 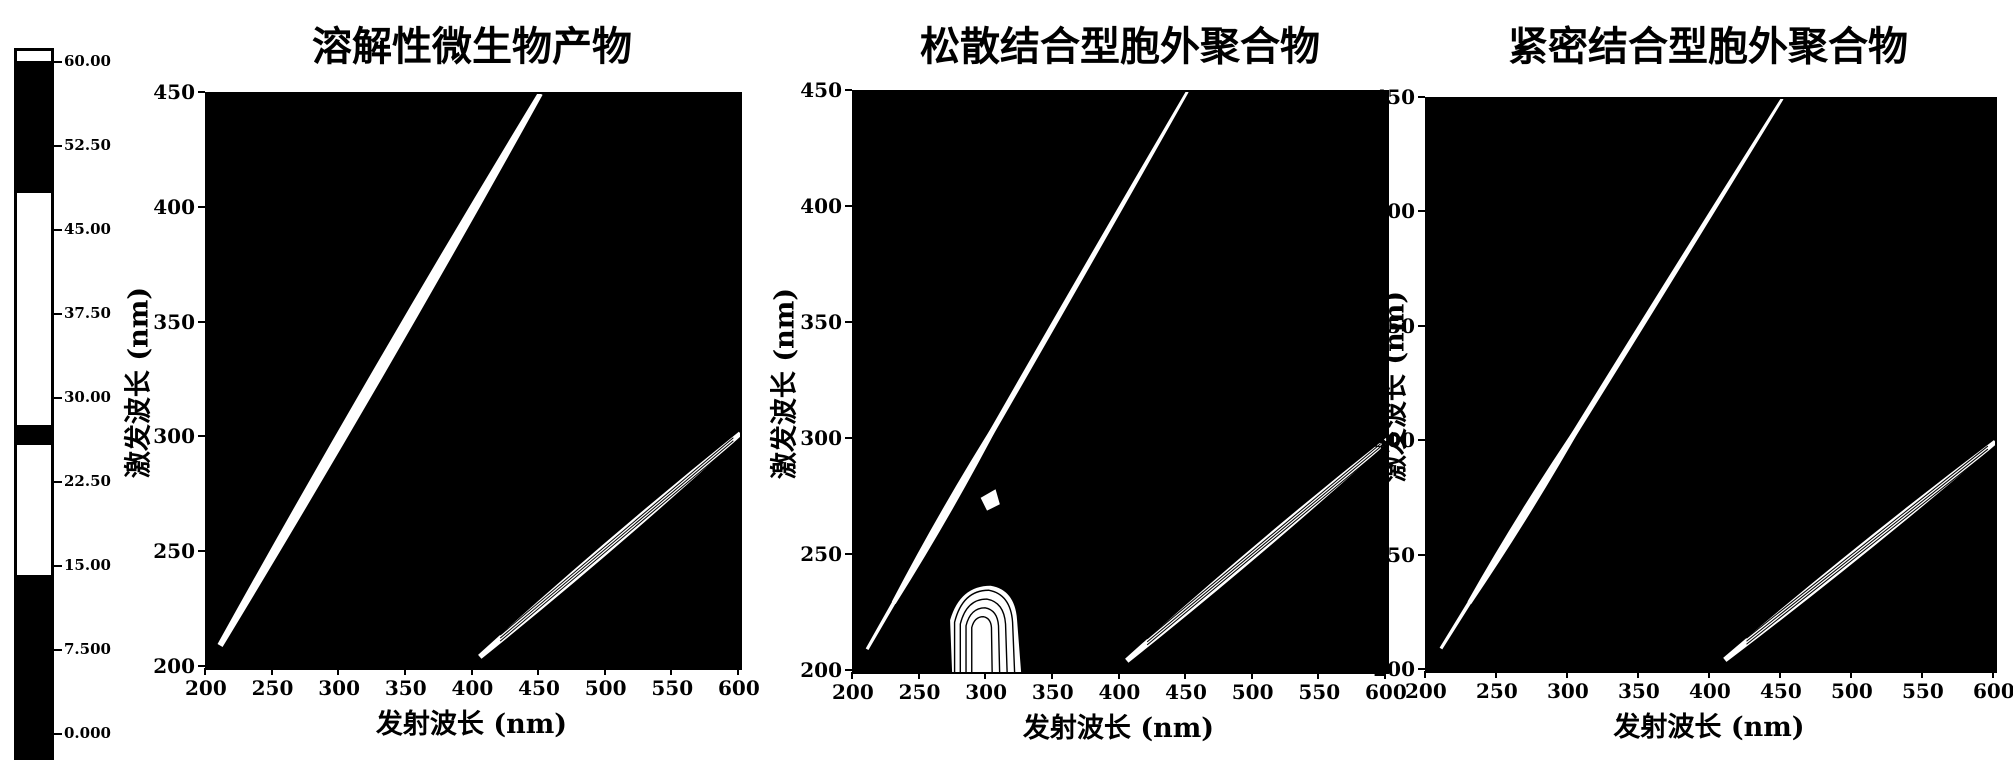 What do you see at coordinates (1119, 692) in the screenshot?
I see `x-tick-label: 400` at bounding box center [1119, 692].